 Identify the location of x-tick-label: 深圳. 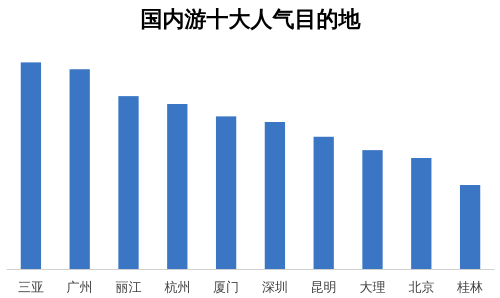
(275, 288).